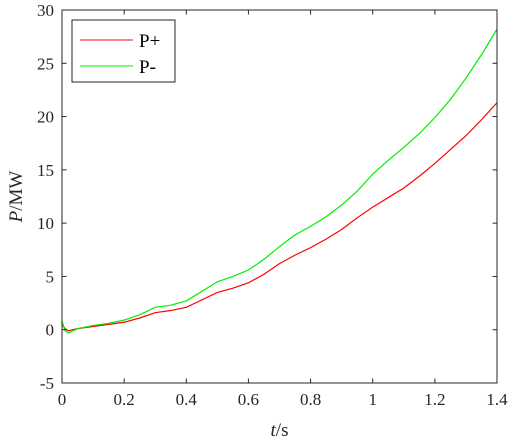 This screenshot has width=512, height=442. What do you see at coordinates (45, 223) in the screenshot?
I see `y-tick-label: 10` at bounding box center [45, 223].